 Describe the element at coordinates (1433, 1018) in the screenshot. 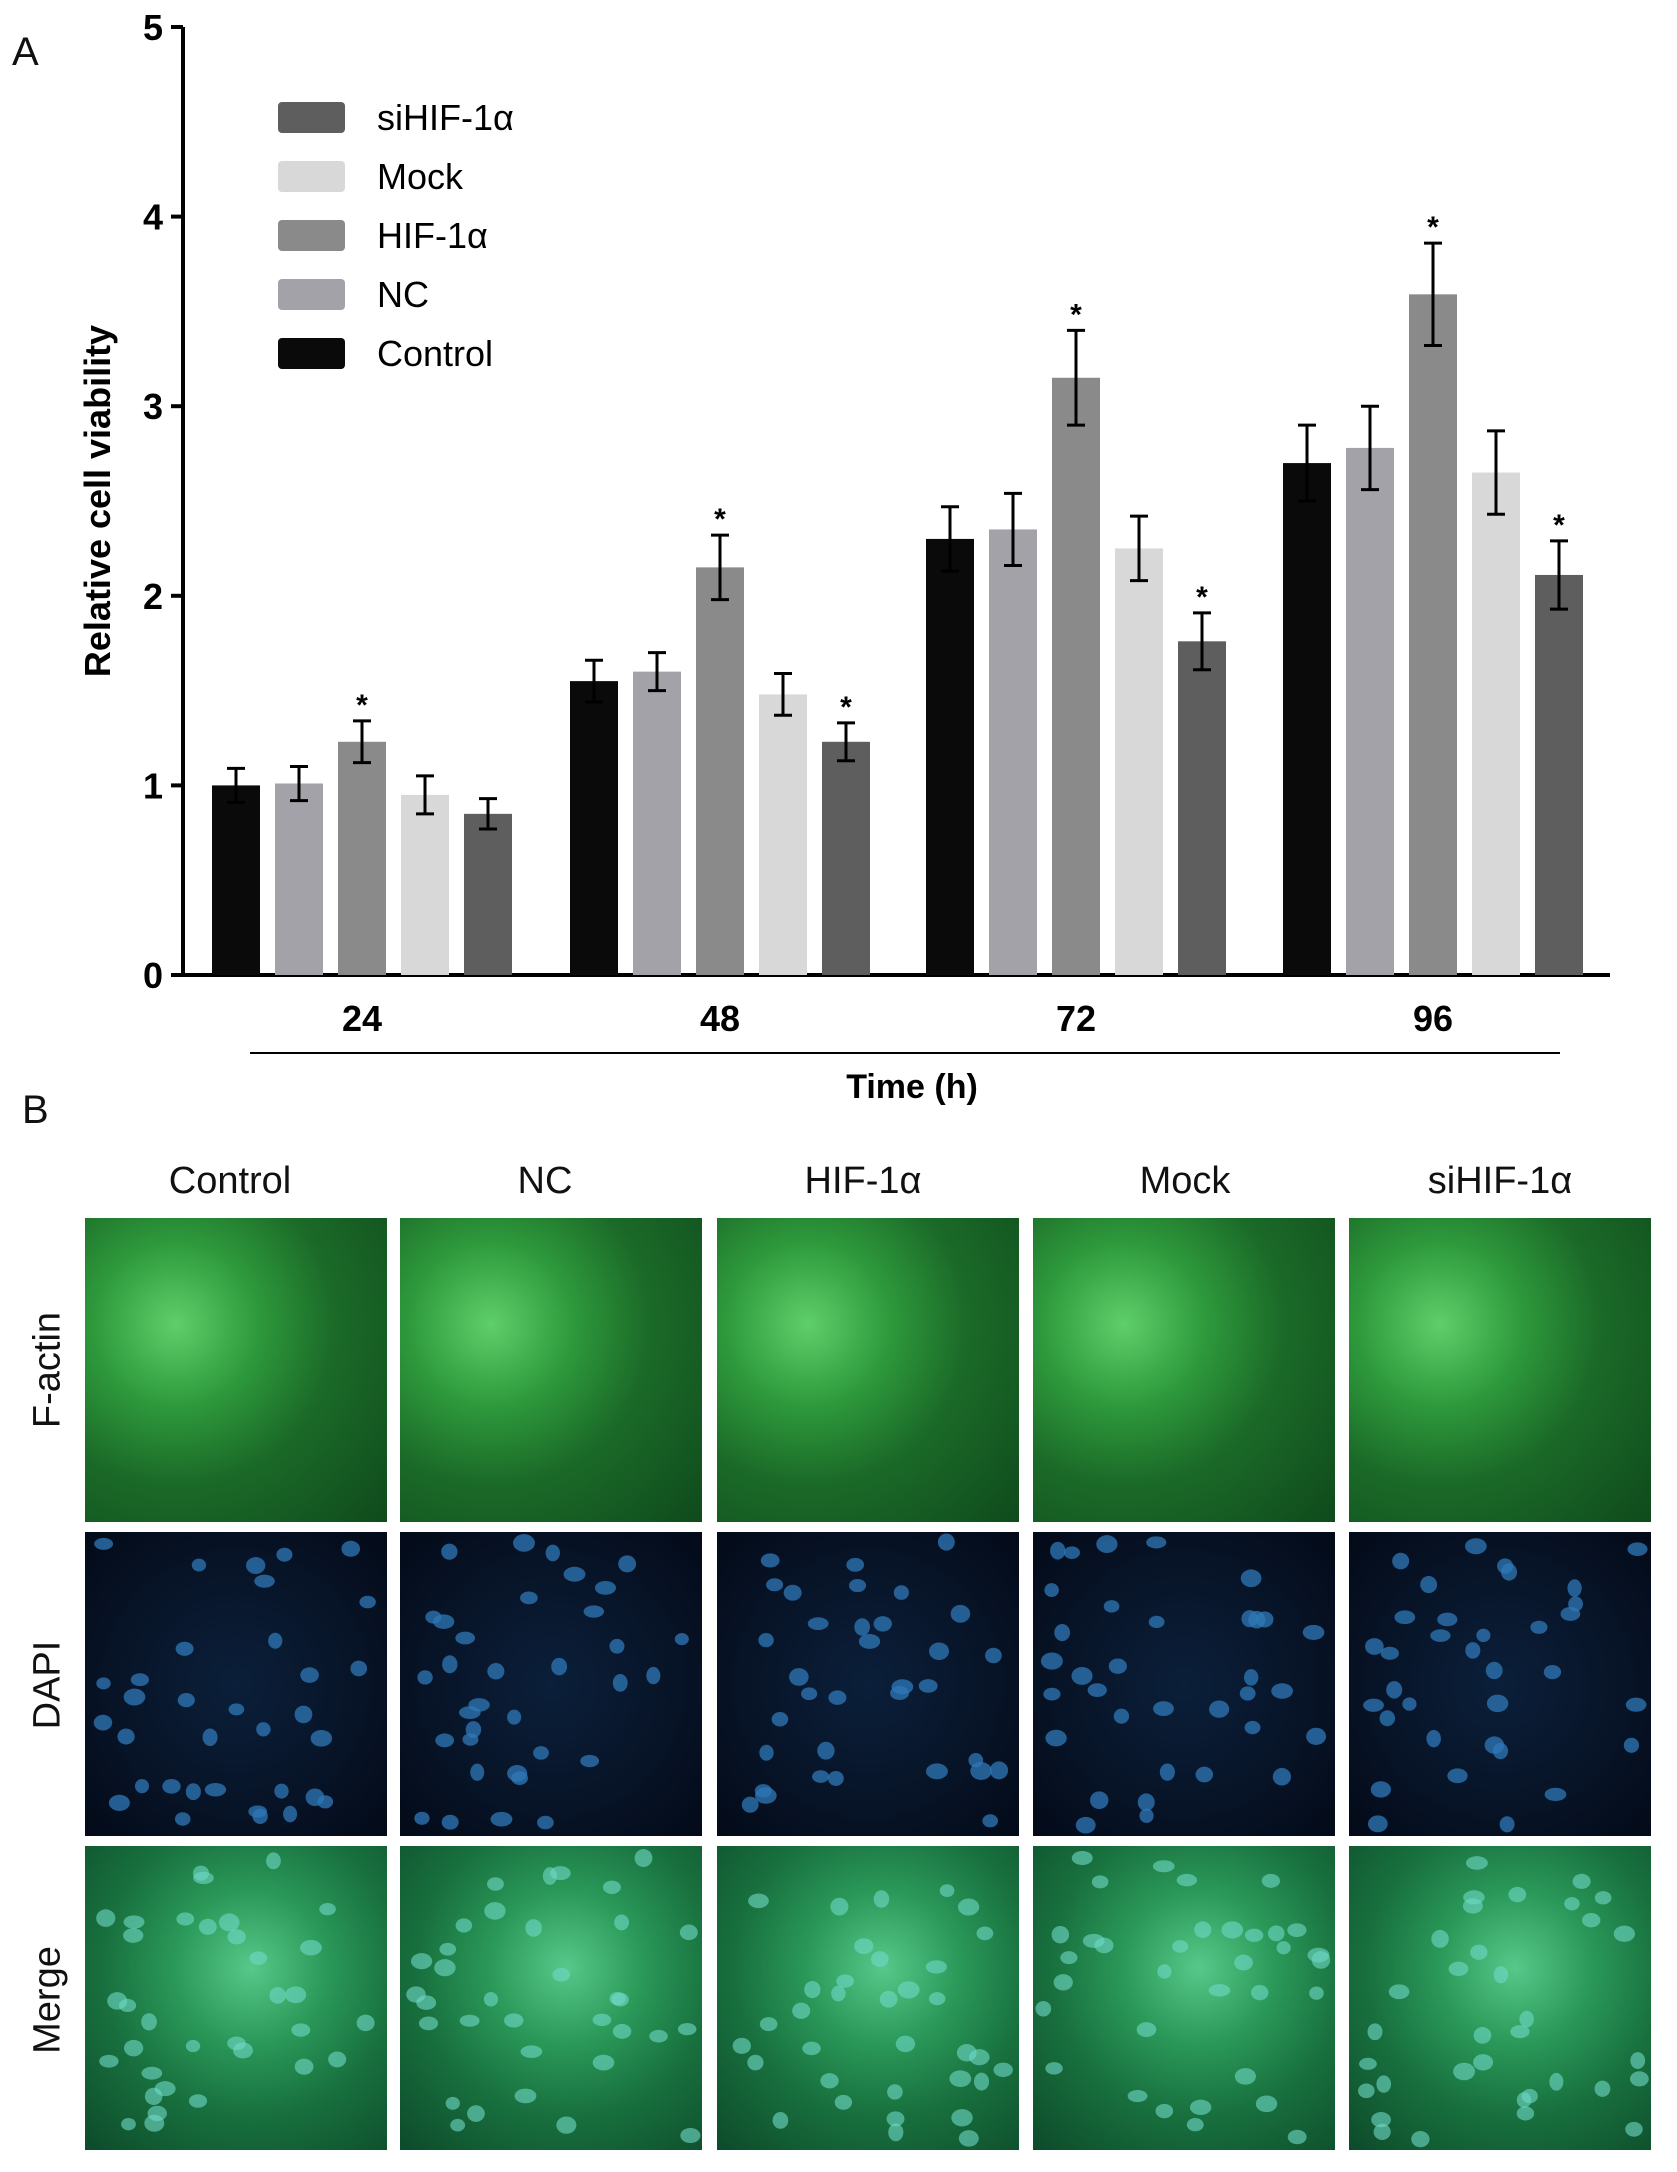

I see `x-tick-label: 96` at that location.